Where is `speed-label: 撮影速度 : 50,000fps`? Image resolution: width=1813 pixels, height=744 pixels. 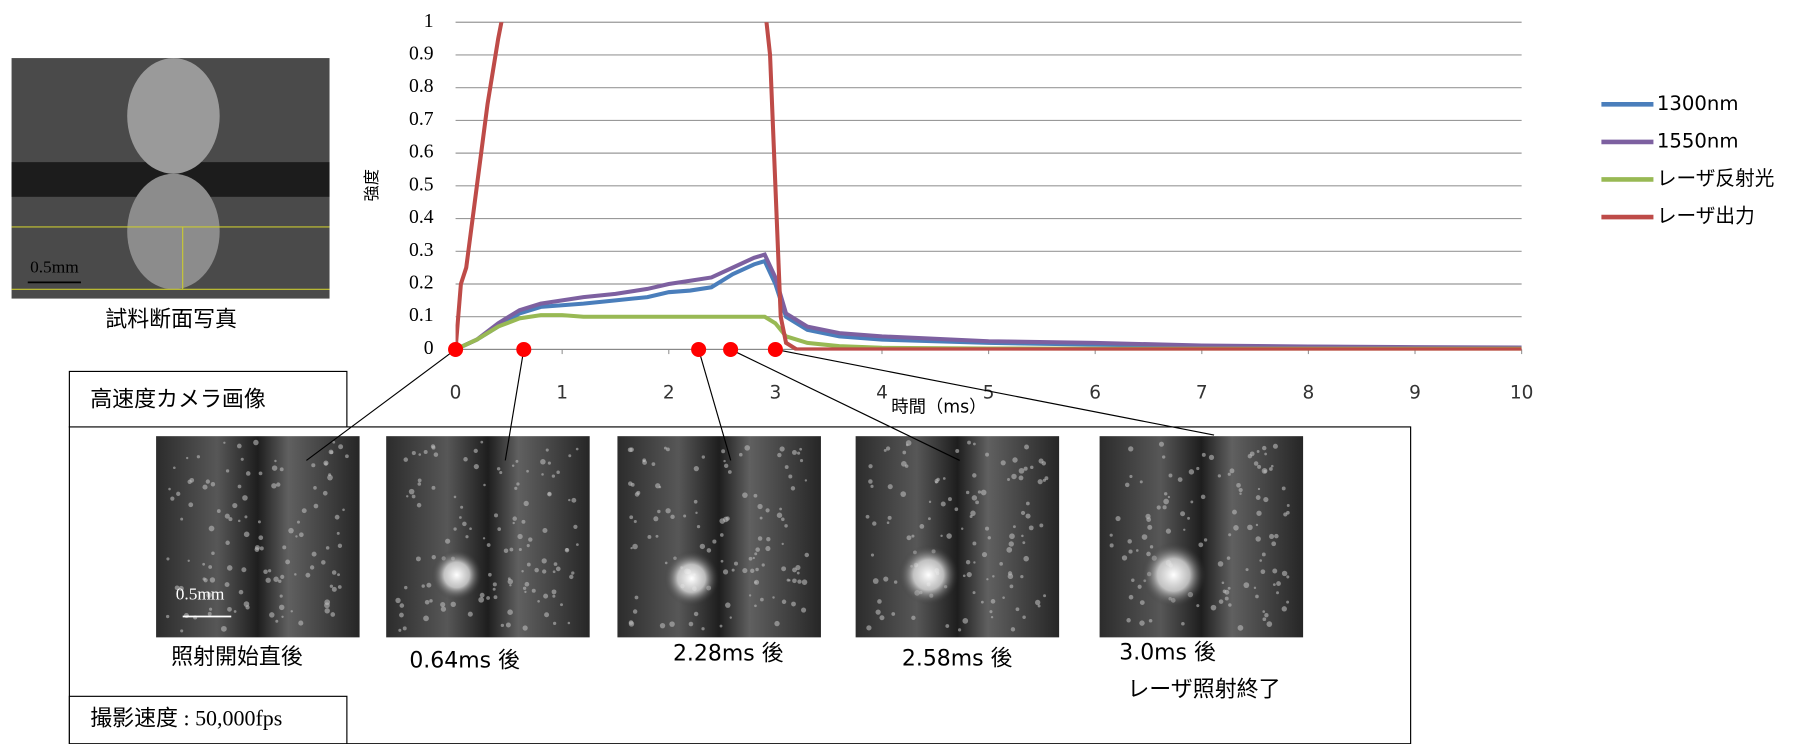 speed-label: 撮影速度 : 50,000fps is located at coordinates (186, 718).